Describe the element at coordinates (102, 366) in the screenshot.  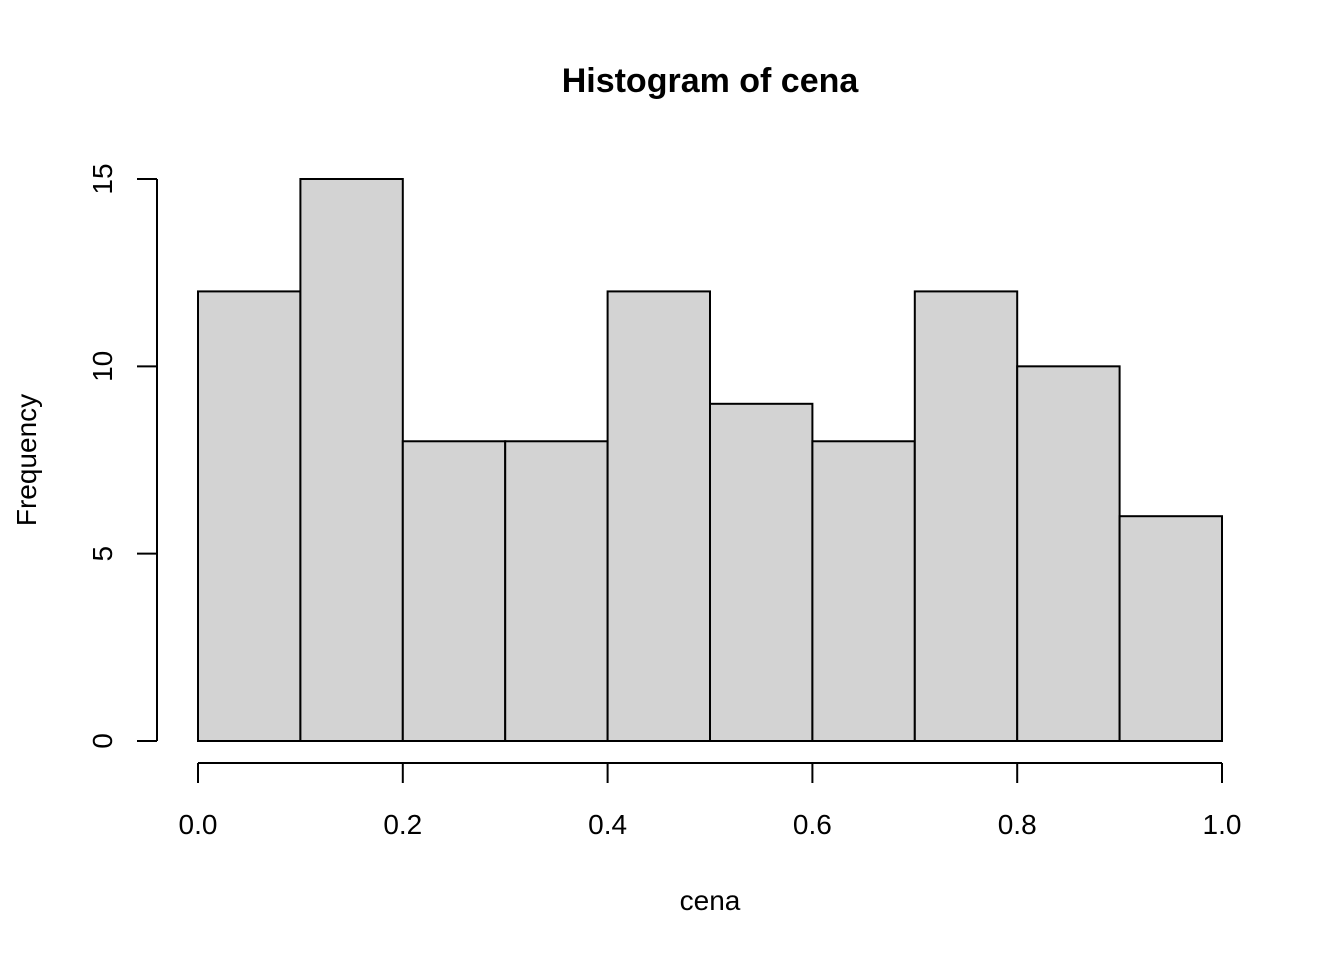
I see `y-tick-label: 10` at that location.